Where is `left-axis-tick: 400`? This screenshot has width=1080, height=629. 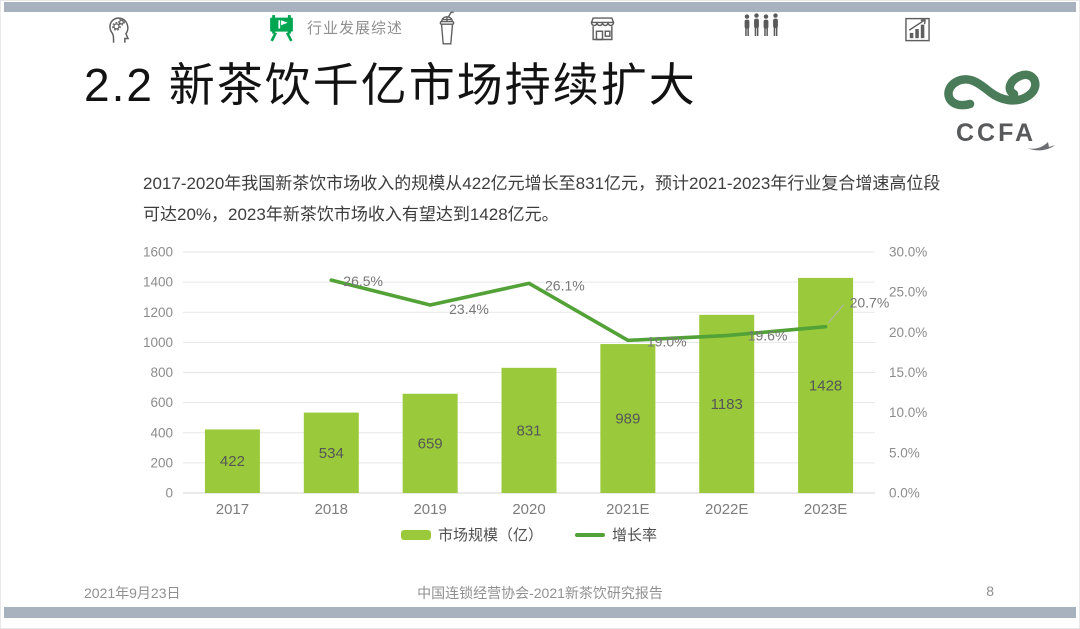 left-axis-tick: 400 is located at coordinates (161, 432).